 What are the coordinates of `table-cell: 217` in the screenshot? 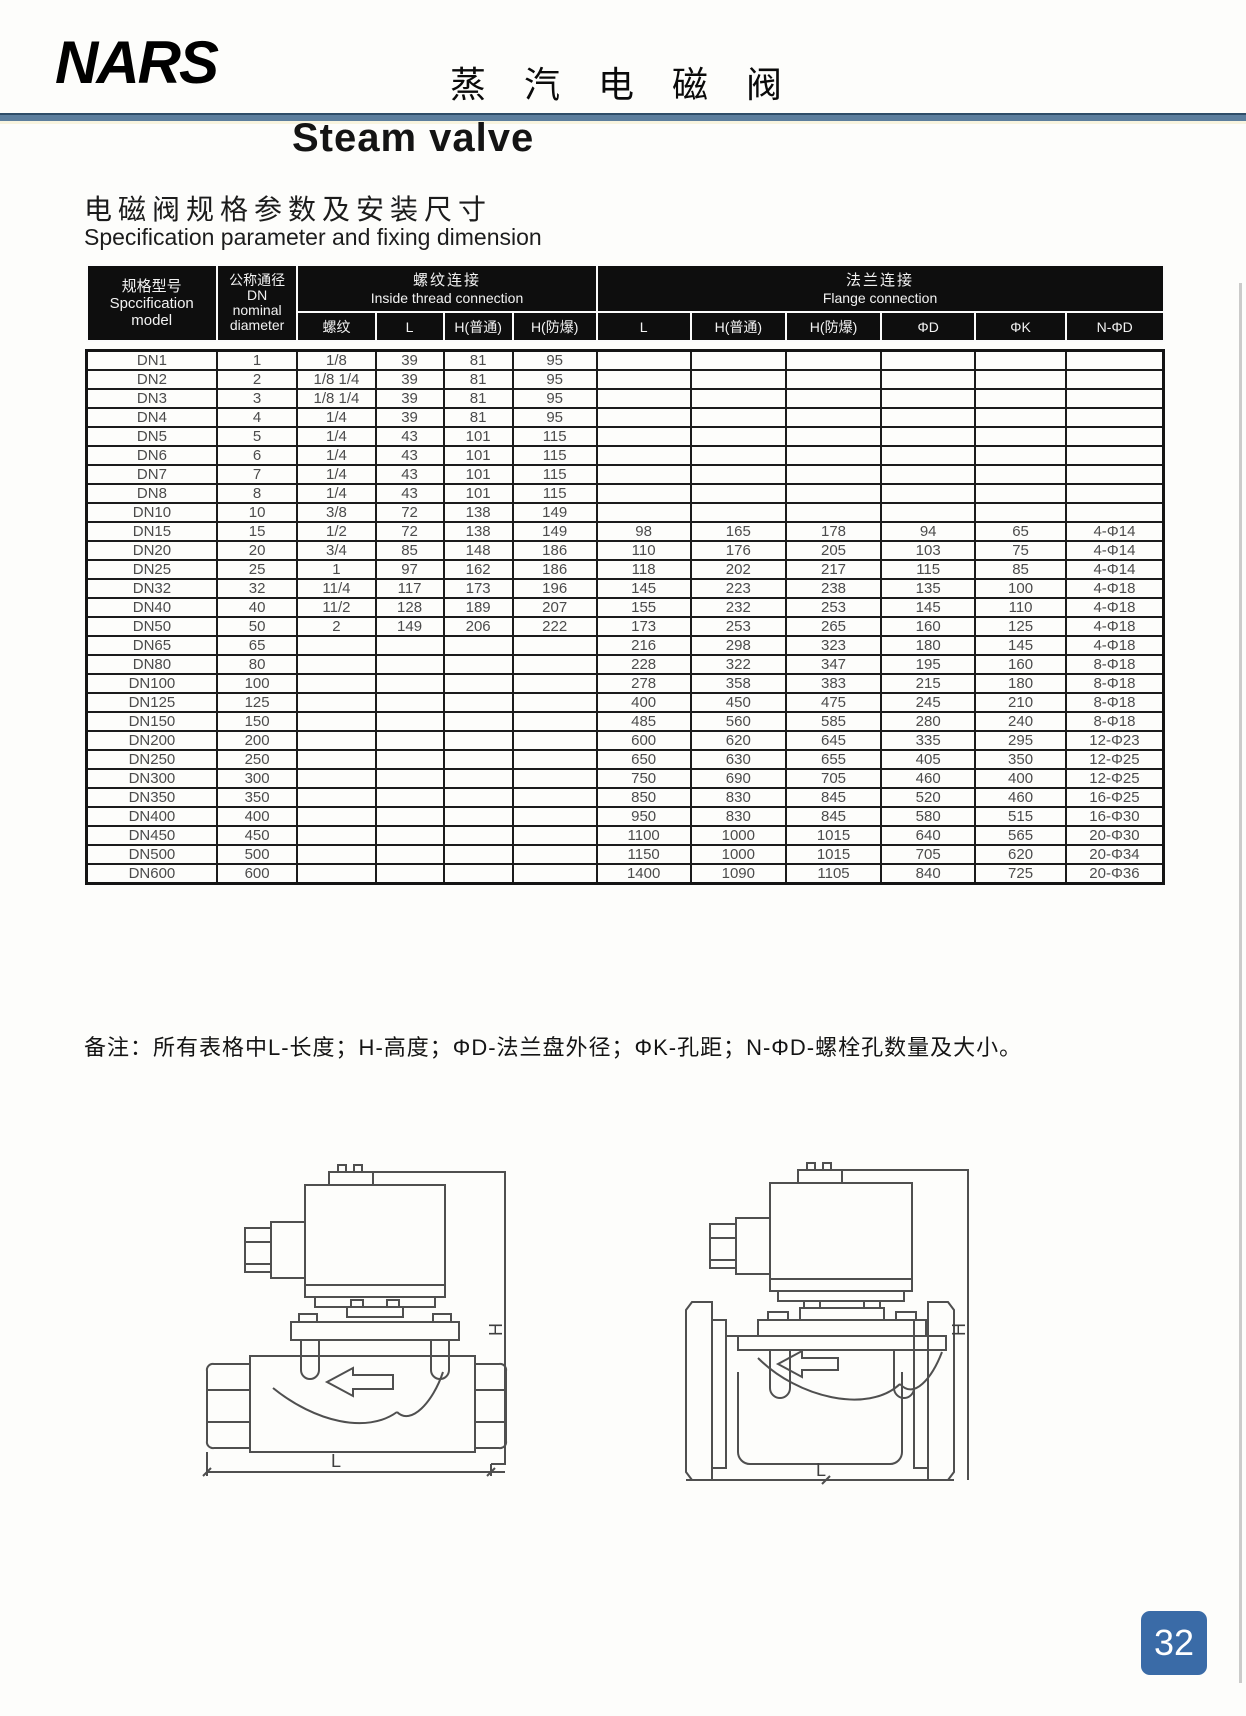 It's located at (833, 569).